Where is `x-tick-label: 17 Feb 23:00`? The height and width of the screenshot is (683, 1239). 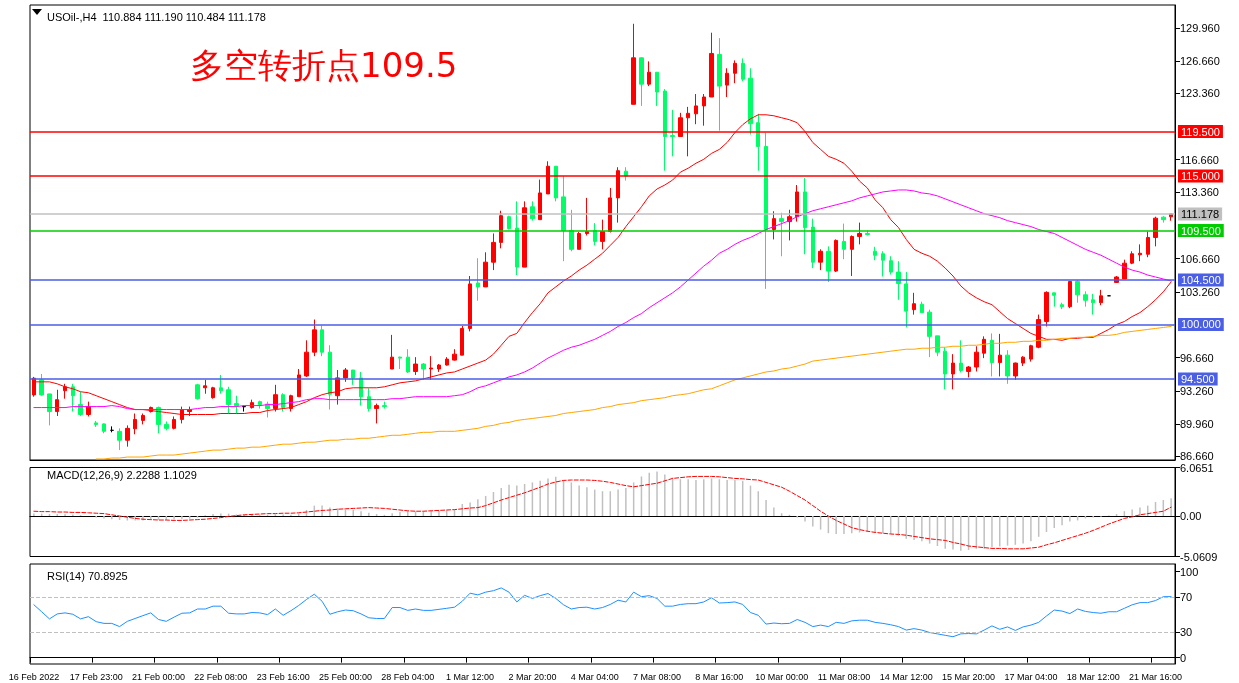
x-tick-label: 17 Feb 23:00 is located at coordinates (96, 676).